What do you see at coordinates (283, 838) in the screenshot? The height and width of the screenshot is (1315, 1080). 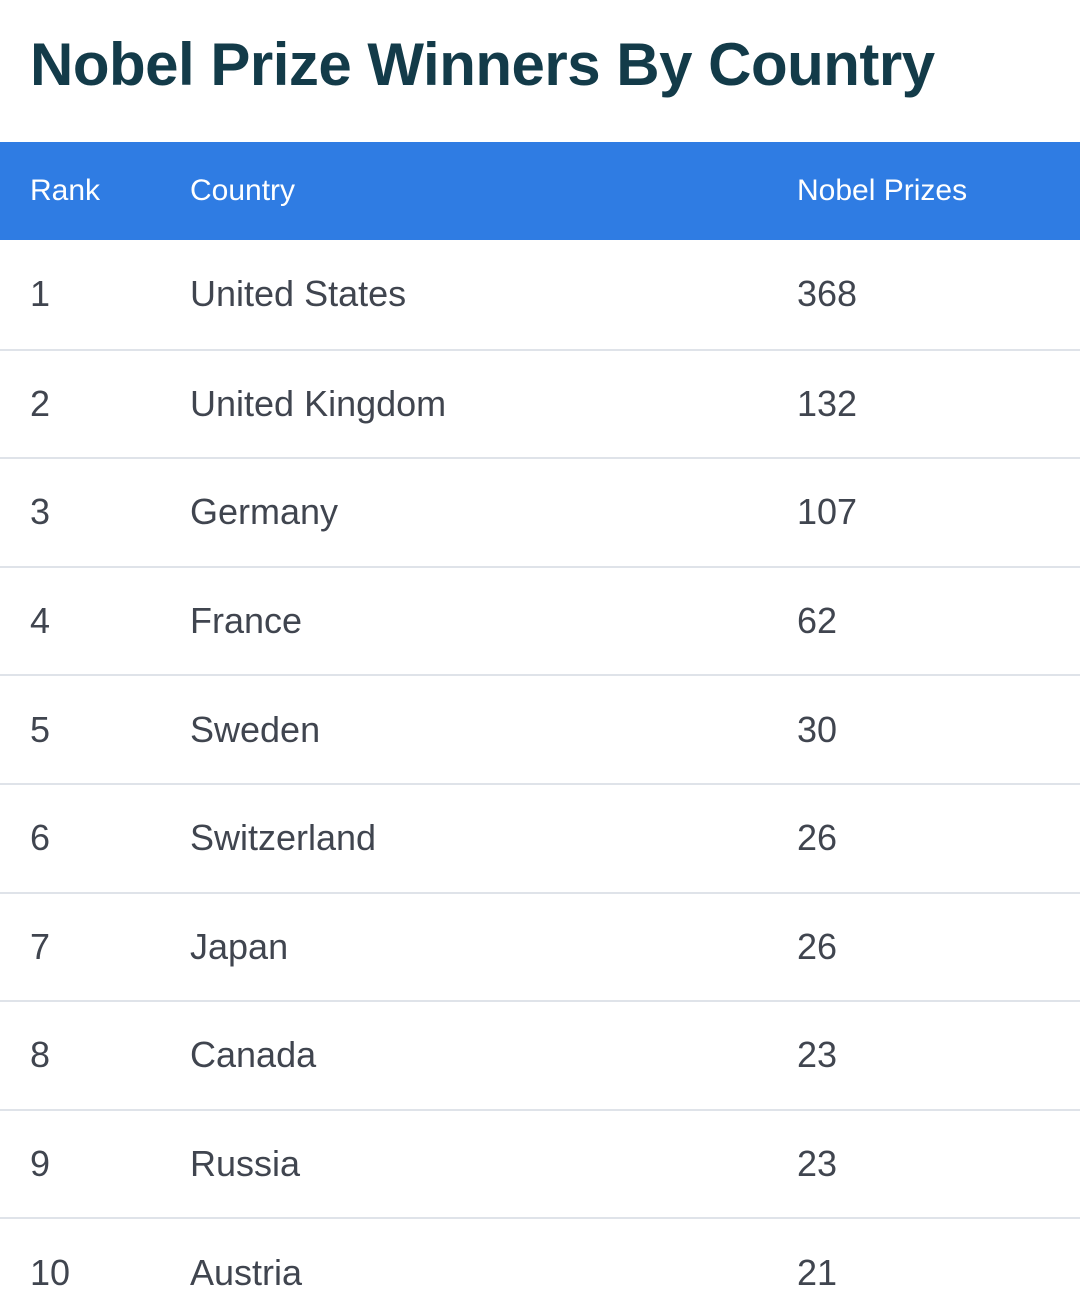 I see `country-cell: Switzerland` at bounding box center [283, 838].